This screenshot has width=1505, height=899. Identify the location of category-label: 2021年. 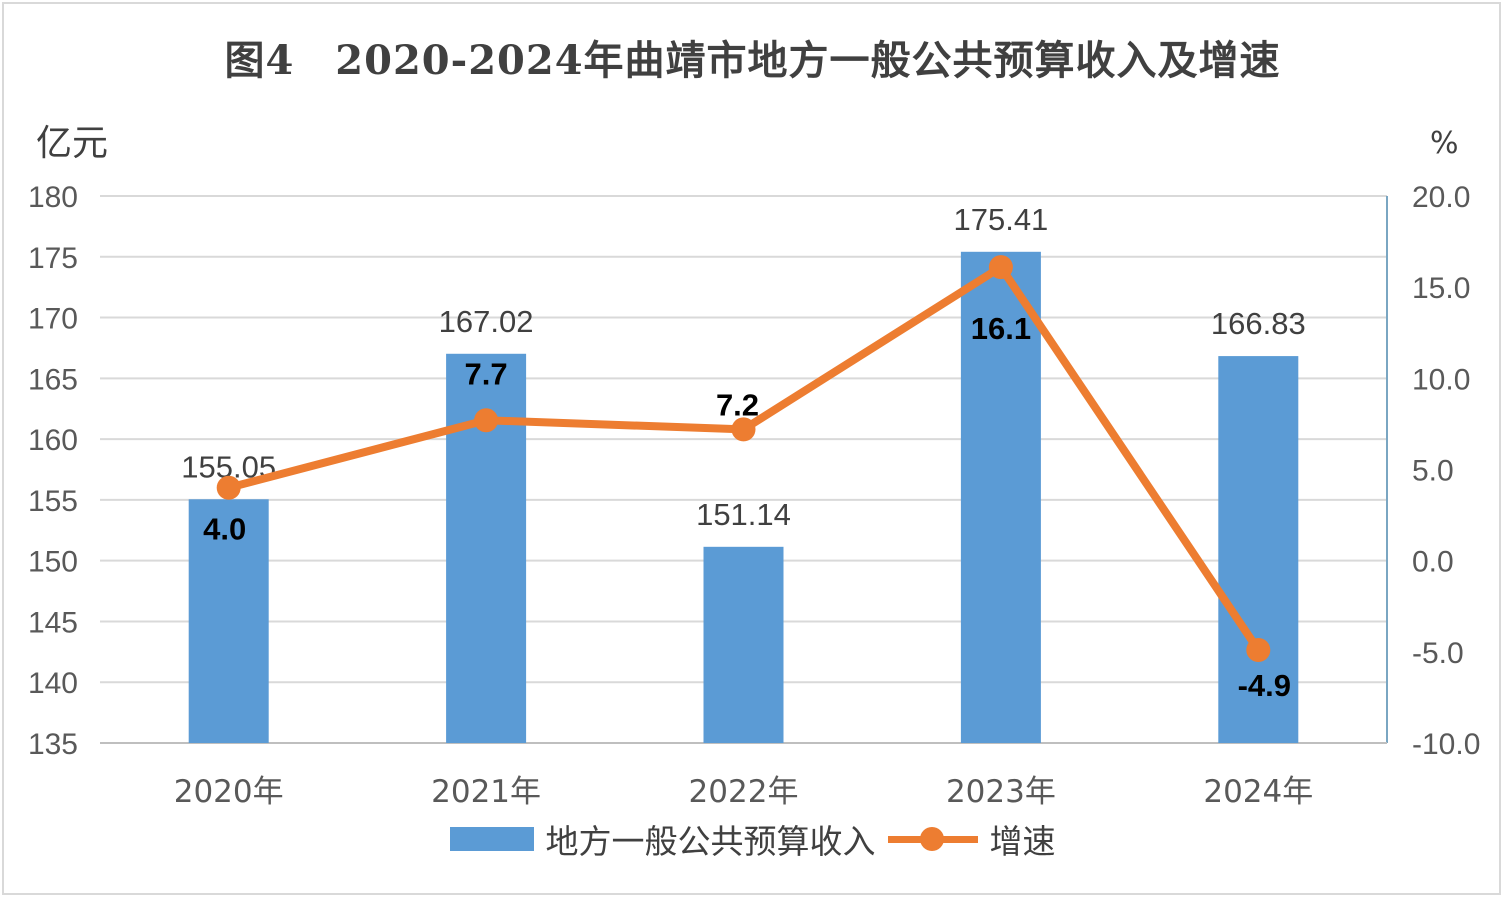
(486, 792).